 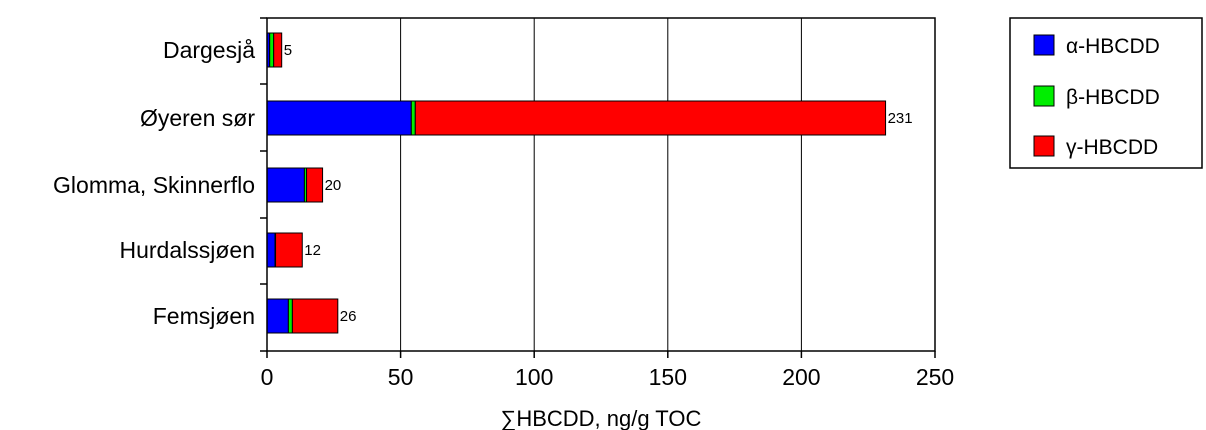 What do you see at coordinates (209, 50) in the screenshot?
I see `category-label: Dargesjå` at bounding box center [209, 50].